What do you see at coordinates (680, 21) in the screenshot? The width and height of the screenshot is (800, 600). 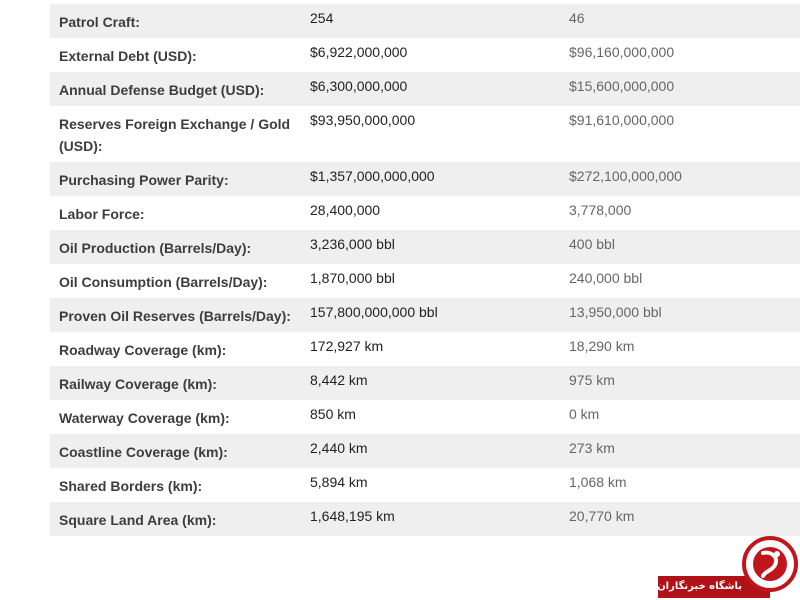 I see `row-value-second: 46` at bounding box center [680, 21].